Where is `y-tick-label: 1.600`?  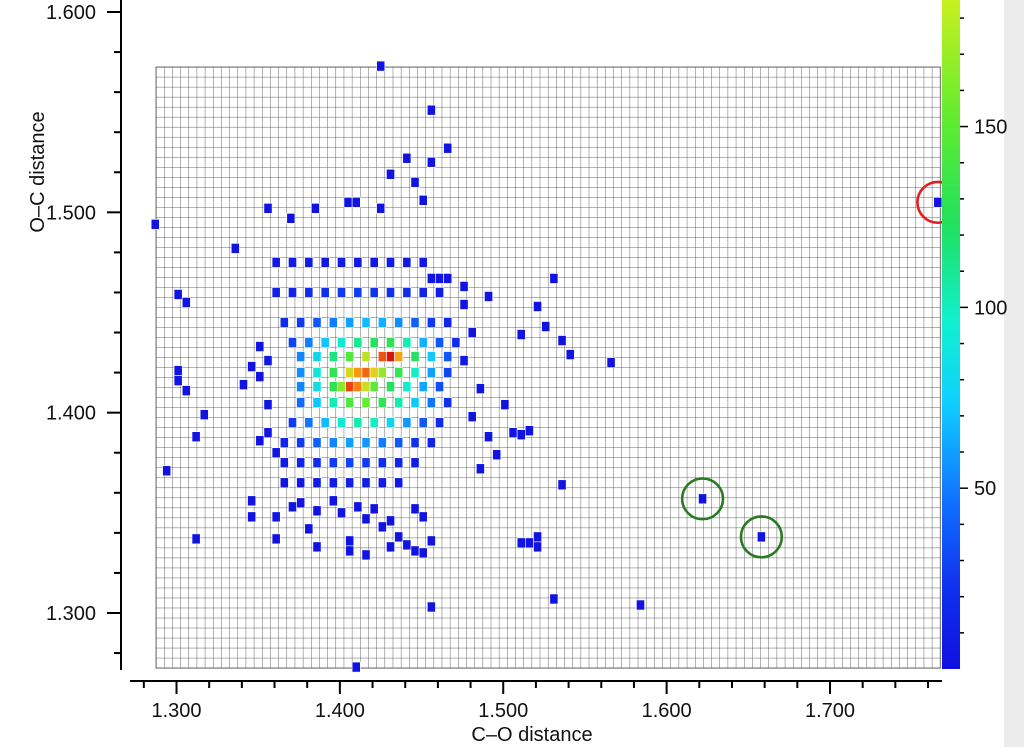
y-tick-label: 1.600 is located at coordinates (71, 13).